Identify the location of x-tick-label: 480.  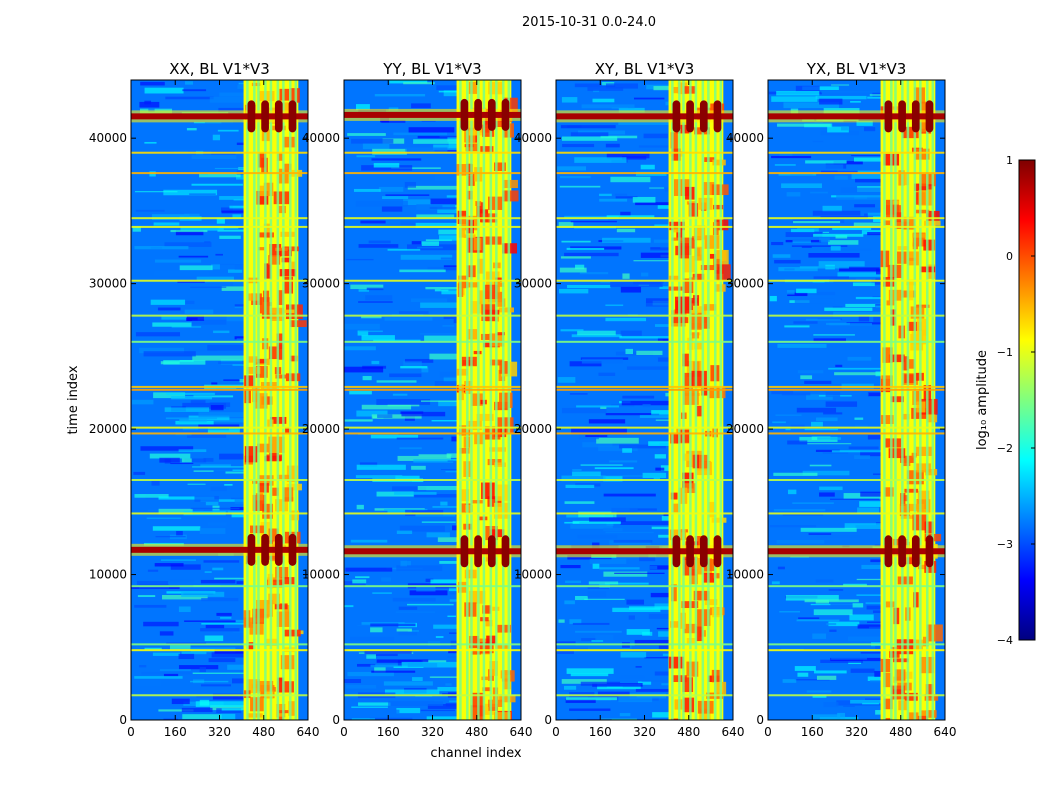
(263, 732).